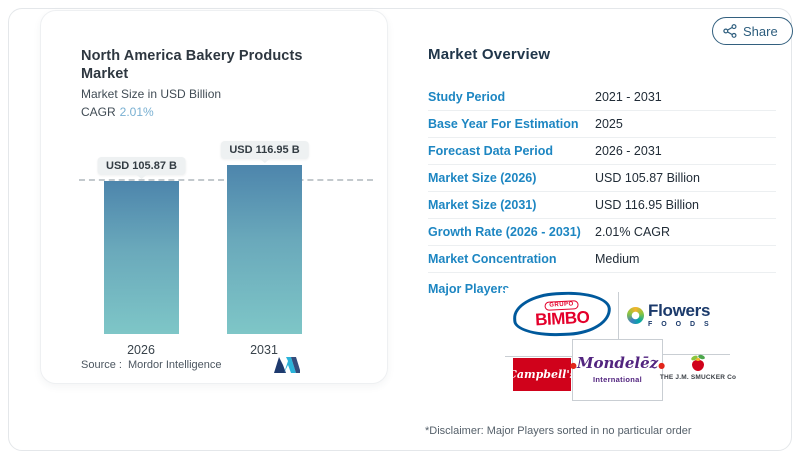  Describe the element at coordinates (226, 180) in the screenshot. I see `reference-dashed-line` at that location.